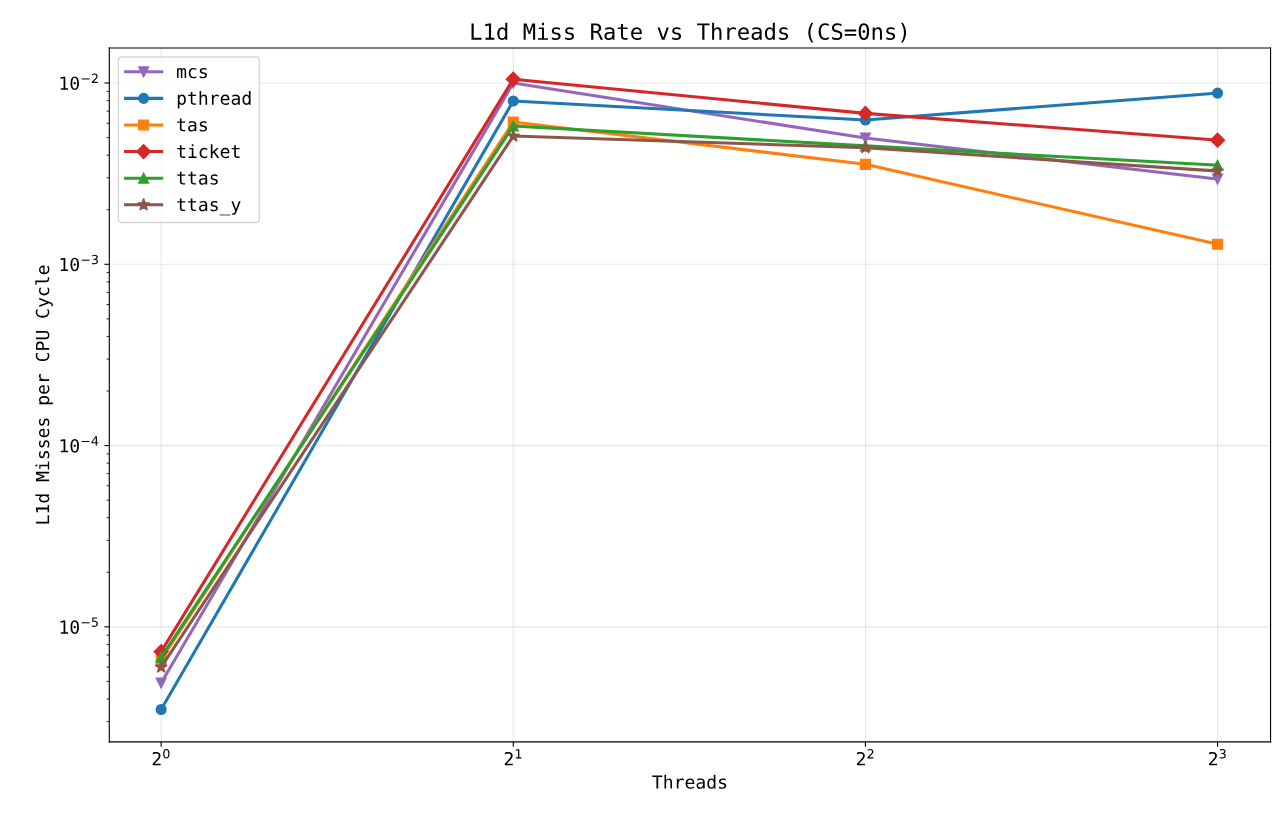 This screenshot has width=1286, height=828. What do you see at coordinates (44, 394) in the screenshot?
I see `y-axis-title: L1d Misses per CPU Cycle` at bounding box center [44, 394].